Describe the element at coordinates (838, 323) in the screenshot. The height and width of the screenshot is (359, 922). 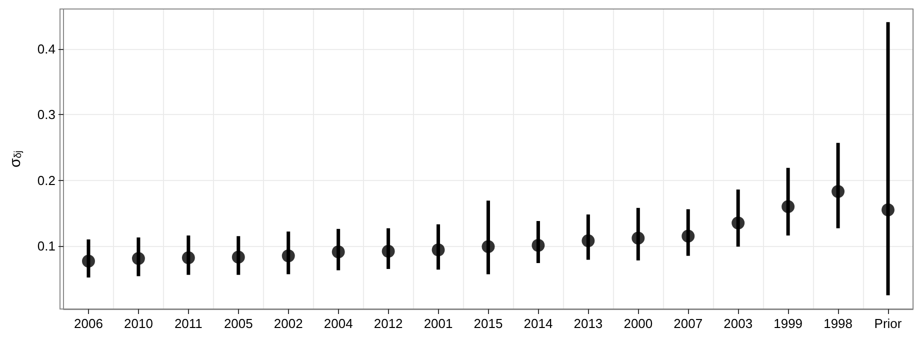
I see `x-tick-label: 1998` at that location.